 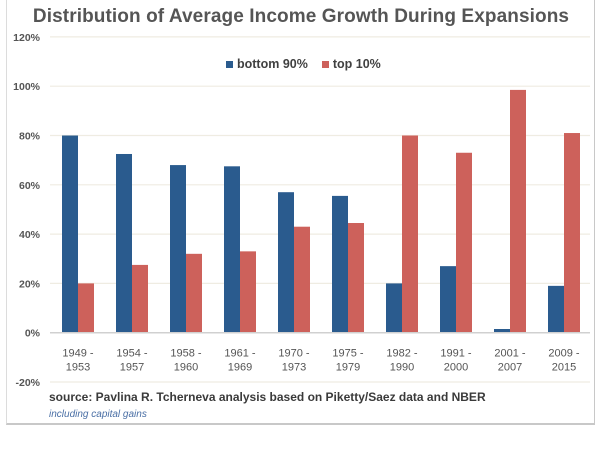 I want to click on x-tick-label: 1957, so click(x=132, y=368).